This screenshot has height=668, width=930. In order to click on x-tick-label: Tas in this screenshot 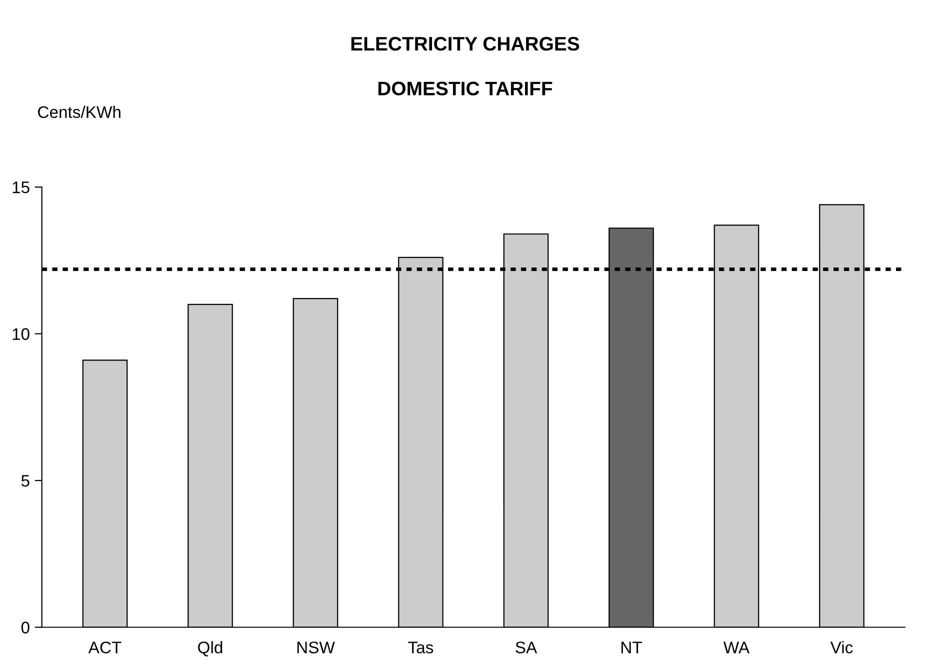, I will do `click(421, 648)`.